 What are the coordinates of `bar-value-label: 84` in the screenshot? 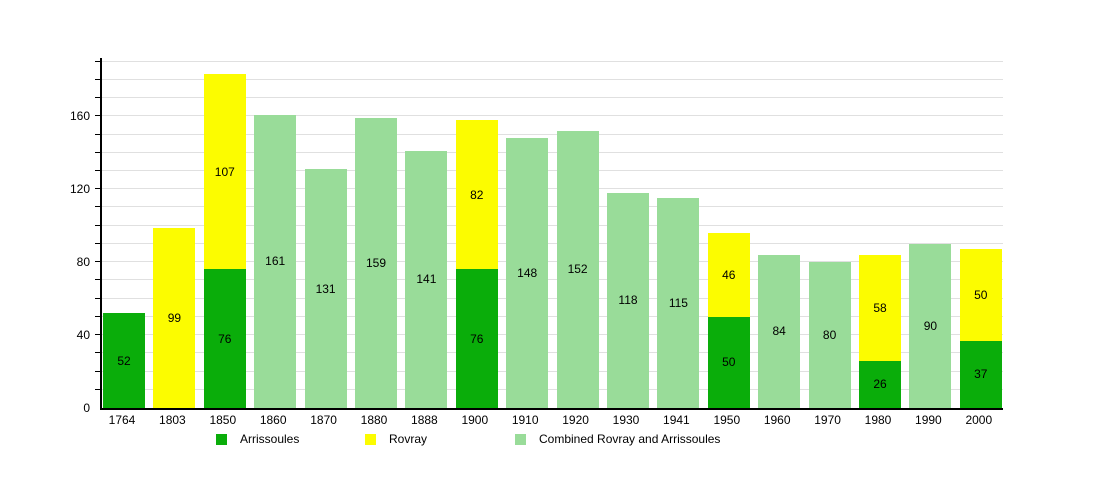 It's located at (779, 331).